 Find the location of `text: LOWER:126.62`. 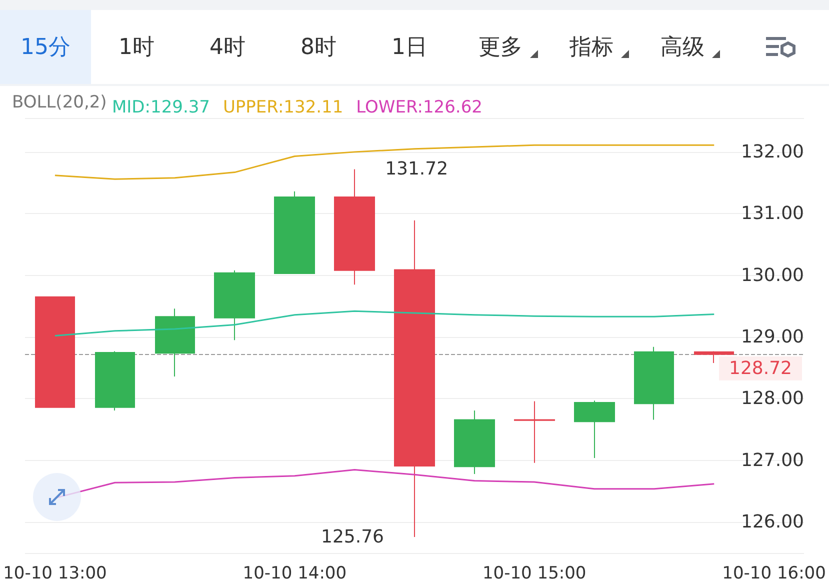

text: LOWER:126.62 is located at coordinates (419, 108).